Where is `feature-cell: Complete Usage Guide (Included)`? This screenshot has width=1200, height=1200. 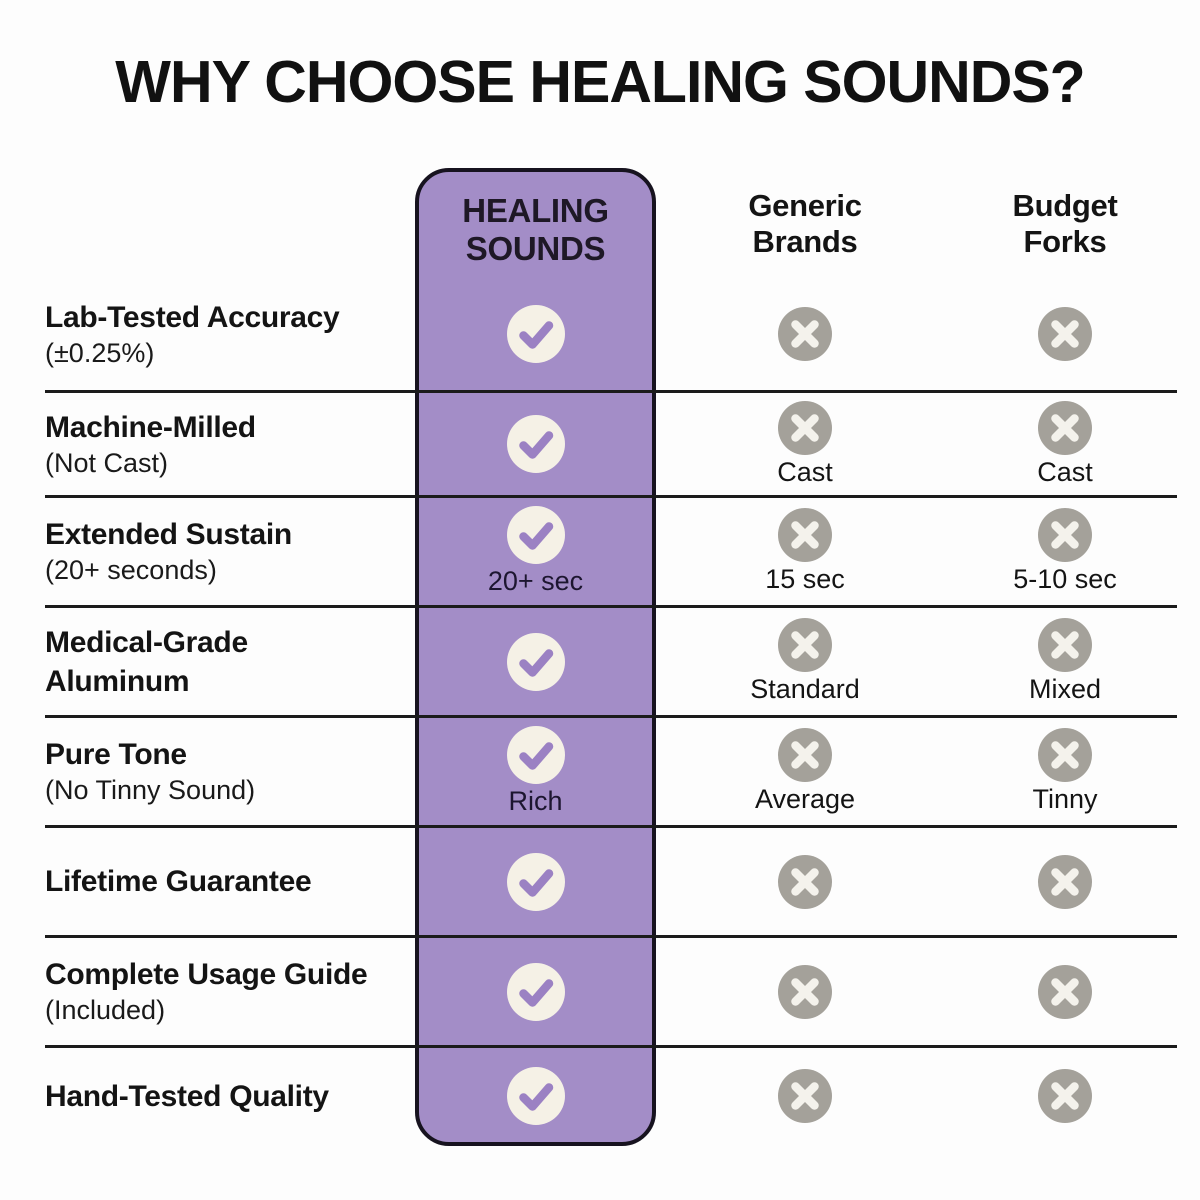
feature-cell: Complete Usage Guide (Included) is located at coordinates (227, 991).